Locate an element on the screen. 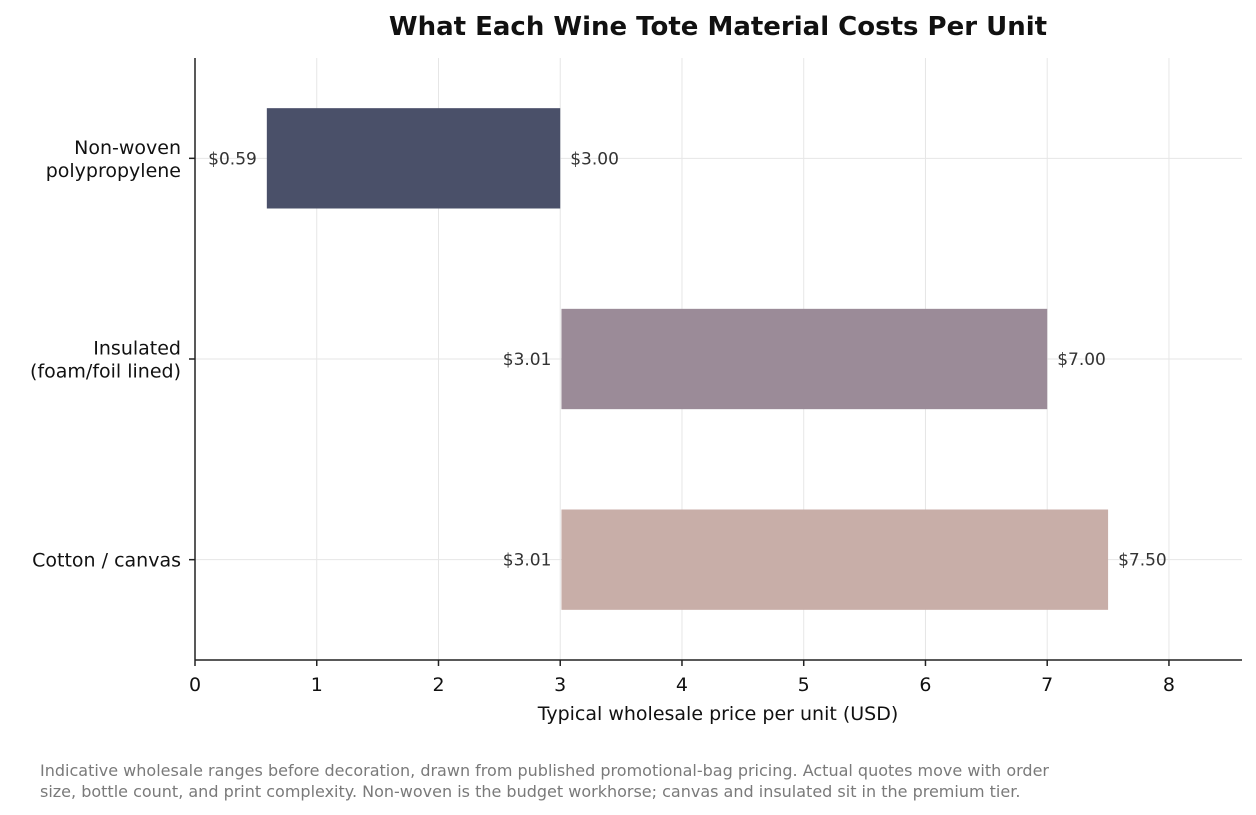 This screenshot has width=1256, height=815. high-value-label: $7.00 is located at coordinates (1081, 360).